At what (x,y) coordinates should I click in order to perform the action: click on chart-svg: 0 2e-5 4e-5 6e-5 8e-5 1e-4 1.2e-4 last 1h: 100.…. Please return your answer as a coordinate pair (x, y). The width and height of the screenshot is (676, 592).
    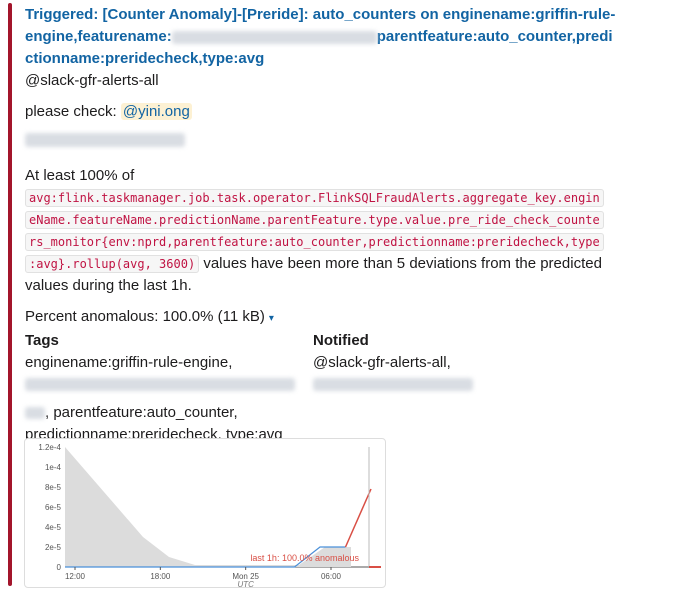
    Looking at the image, I should click on (209, 516).